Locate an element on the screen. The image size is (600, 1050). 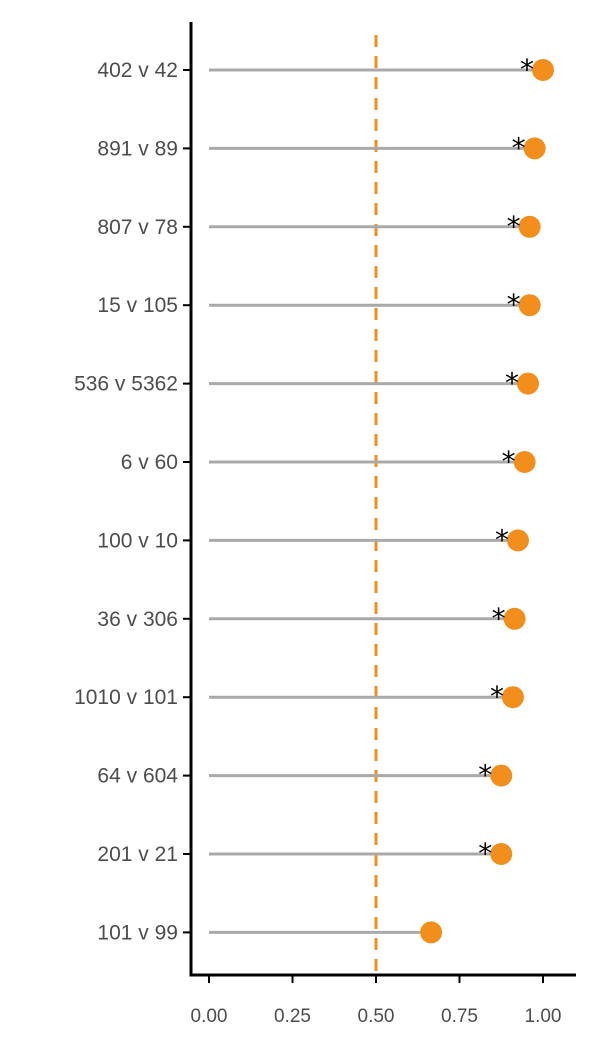
y-tick-label: 101 v 99 is located at coordinates (137, 932).